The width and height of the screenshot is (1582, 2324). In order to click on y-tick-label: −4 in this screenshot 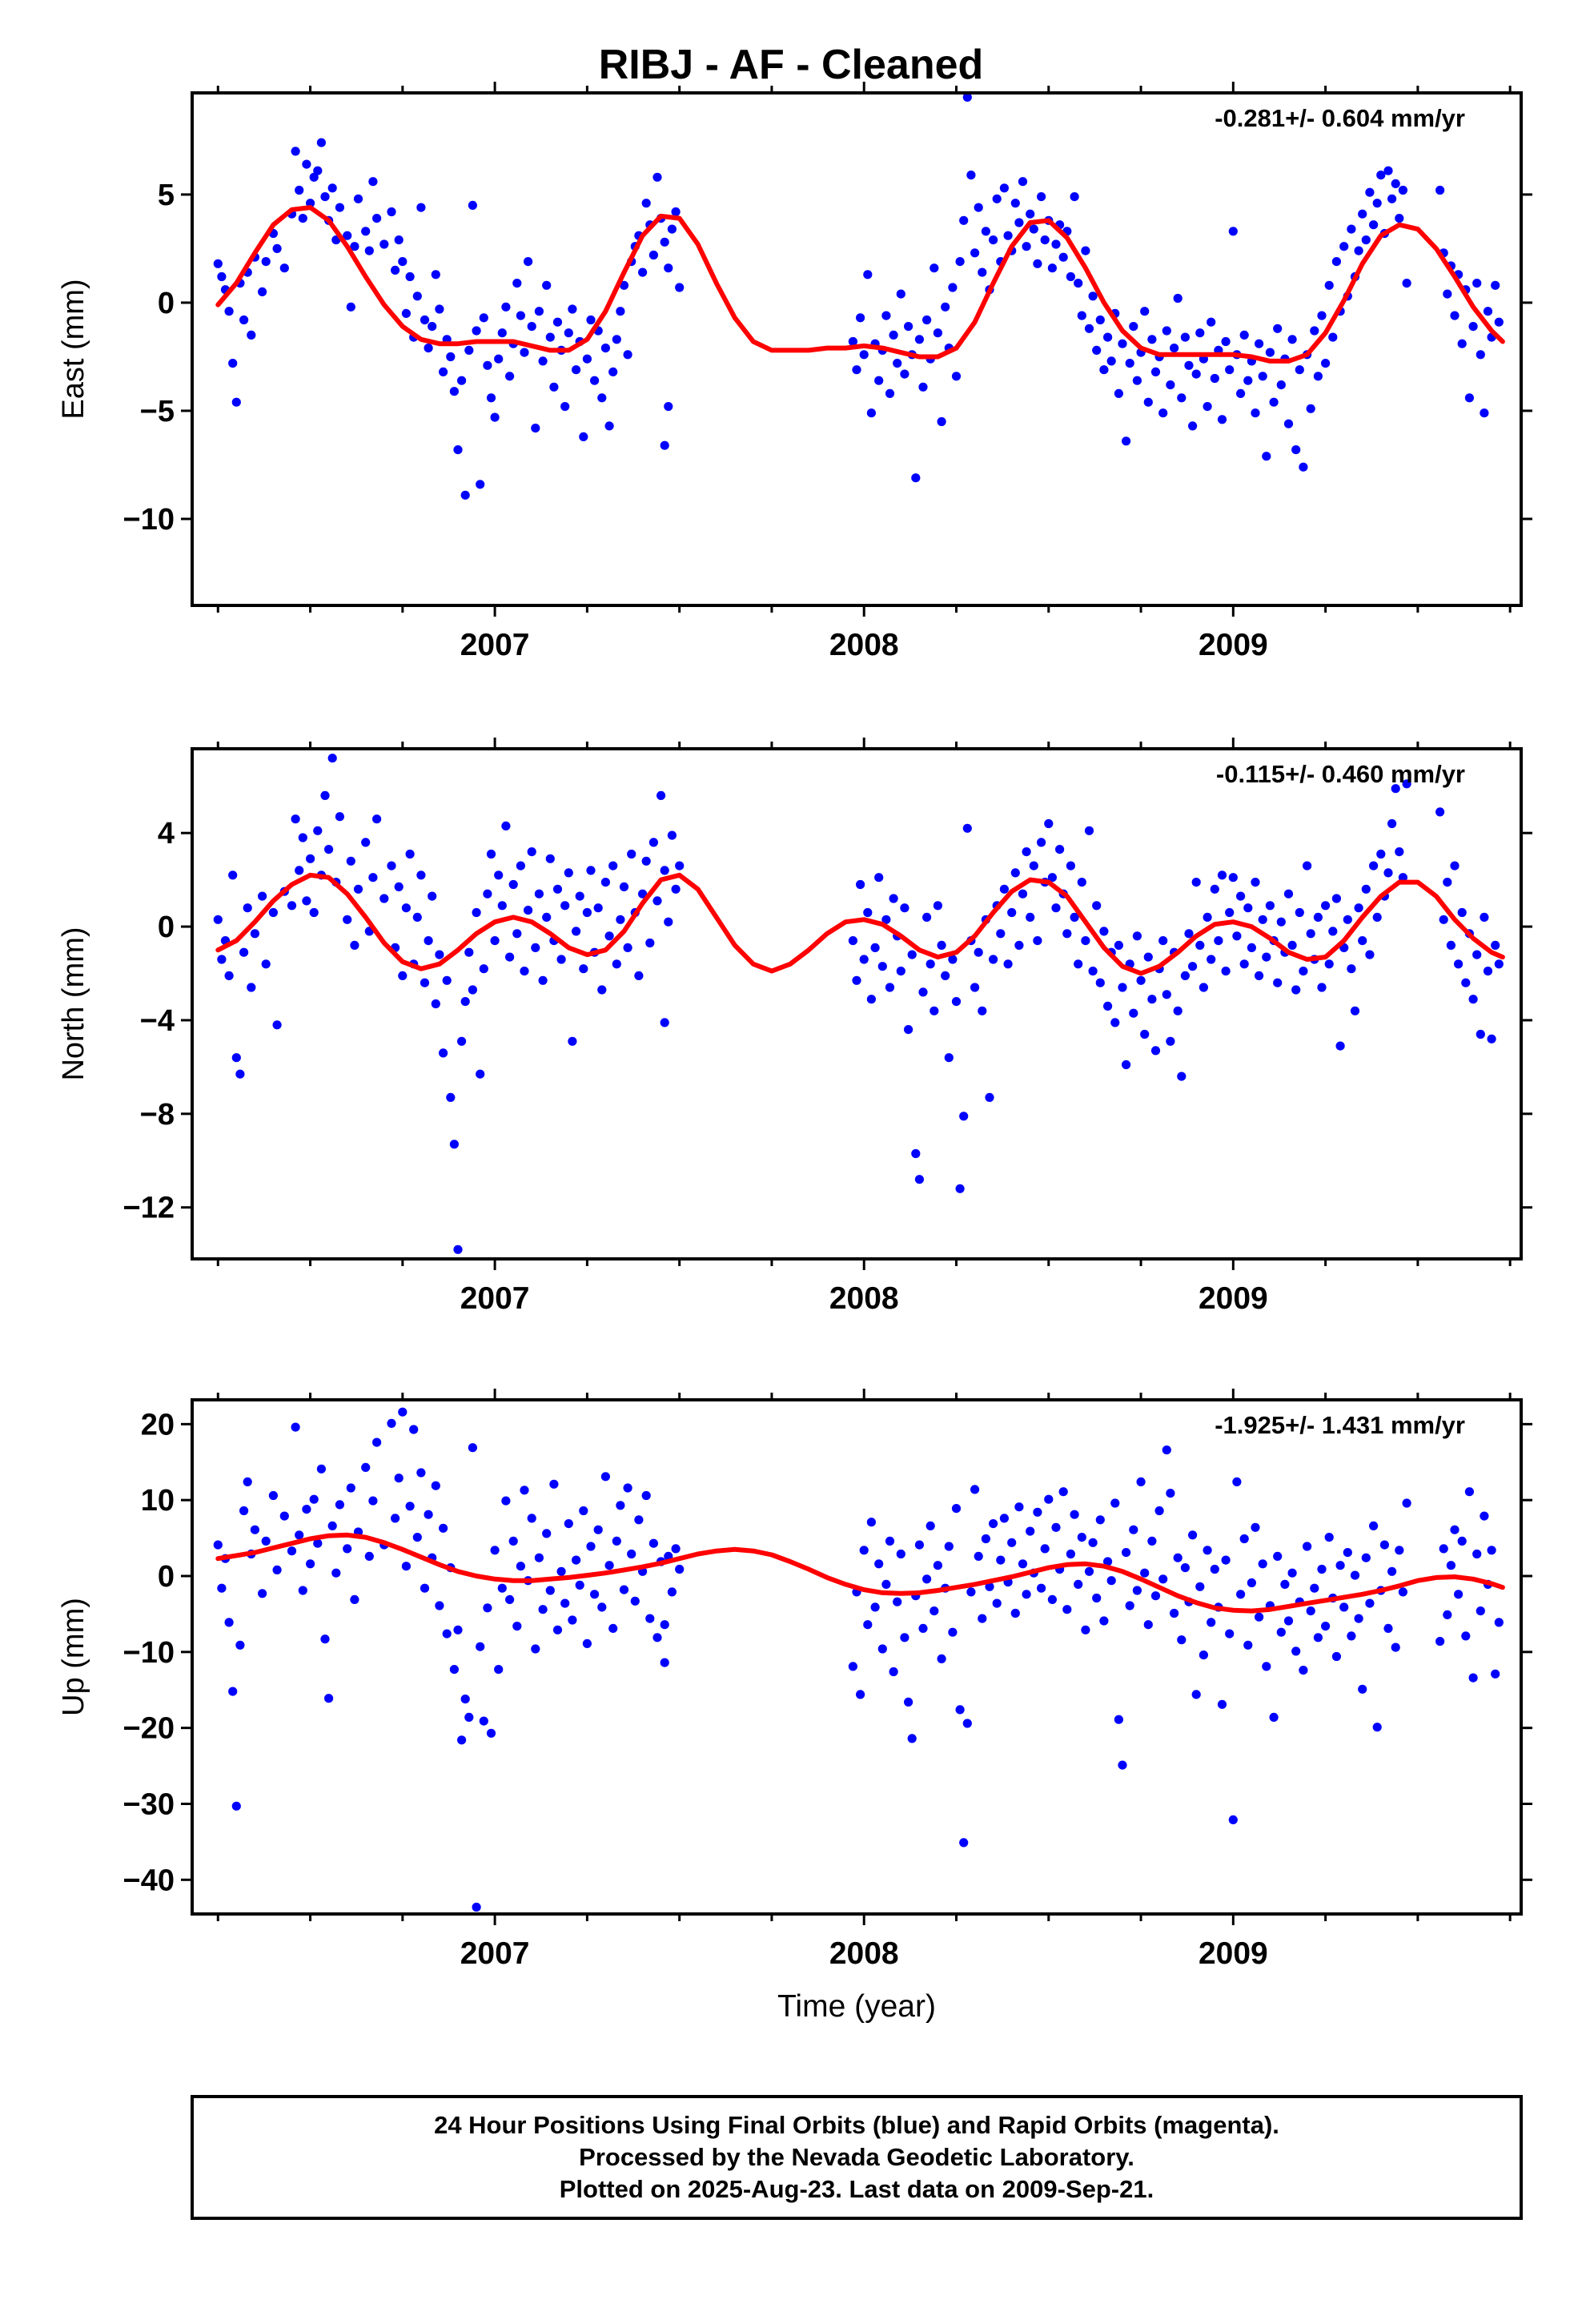, I will do `click(157, 1021)`.